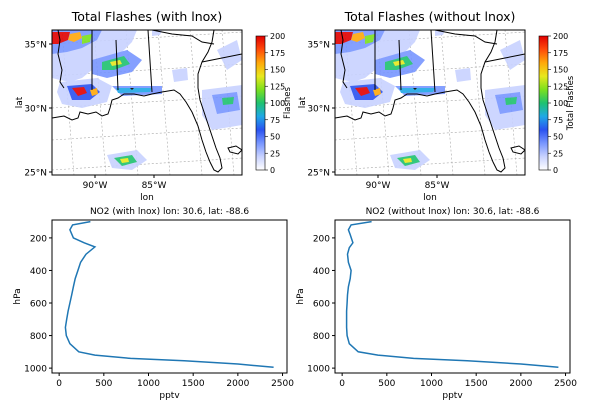  Describe the element at coordinates (288, 102) in the screenshot. I see `colorbar-label: Flashes` at that location.